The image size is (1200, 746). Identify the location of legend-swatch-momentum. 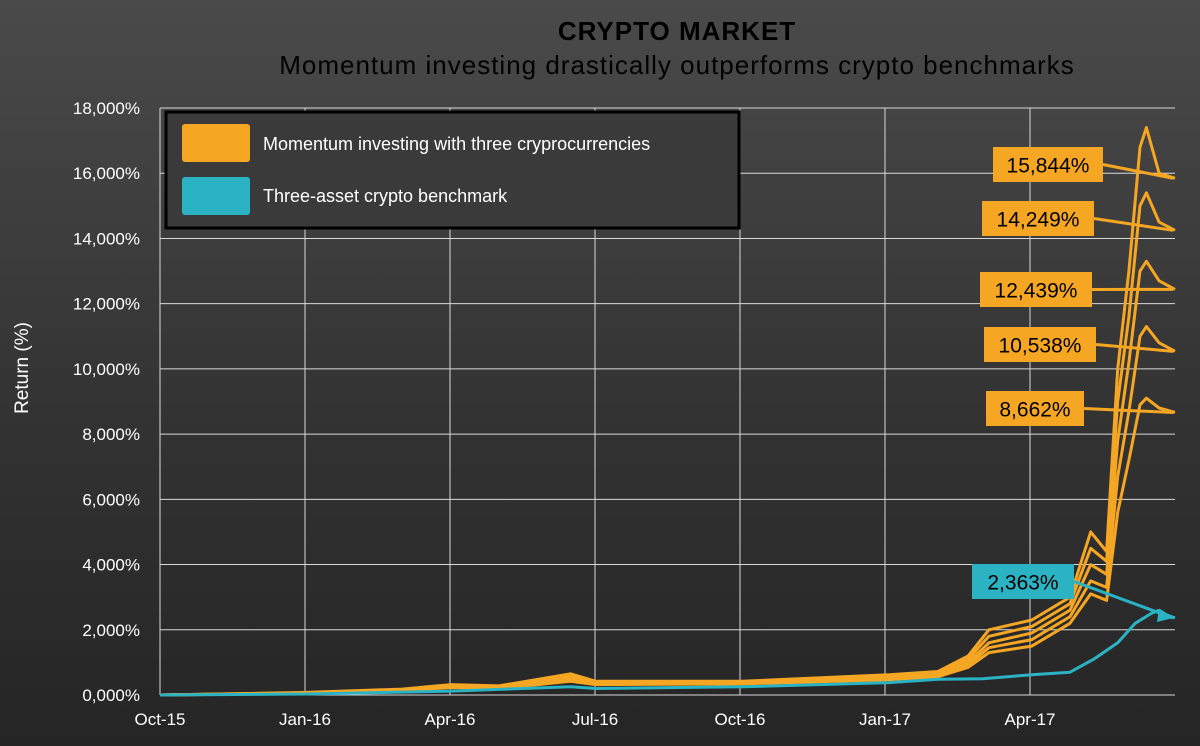
(216, 143).